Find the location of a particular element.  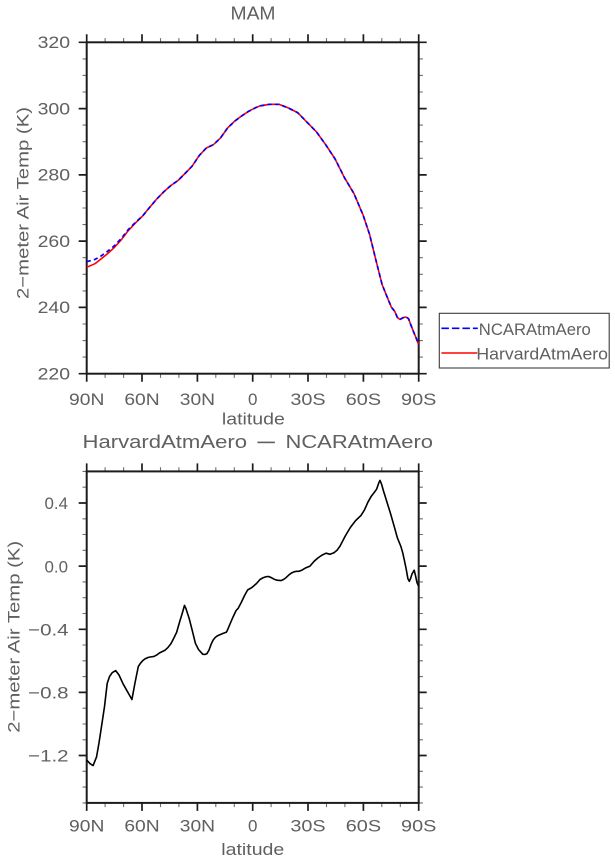

svg-text: 0.0 is located at coordinates (57, 566).